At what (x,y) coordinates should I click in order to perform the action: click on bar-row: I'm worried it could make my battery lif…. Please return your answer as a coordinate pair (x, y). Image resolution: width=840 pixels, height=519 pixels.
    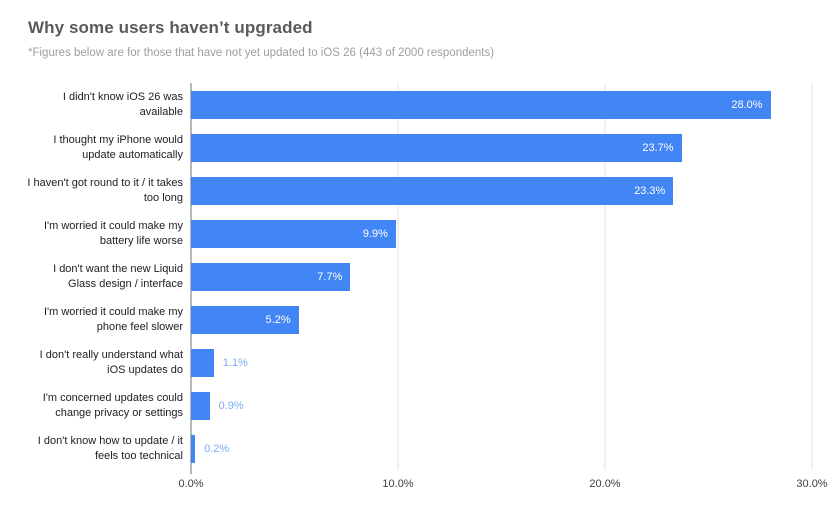
    Looking at the image, I should click on (419, 233).